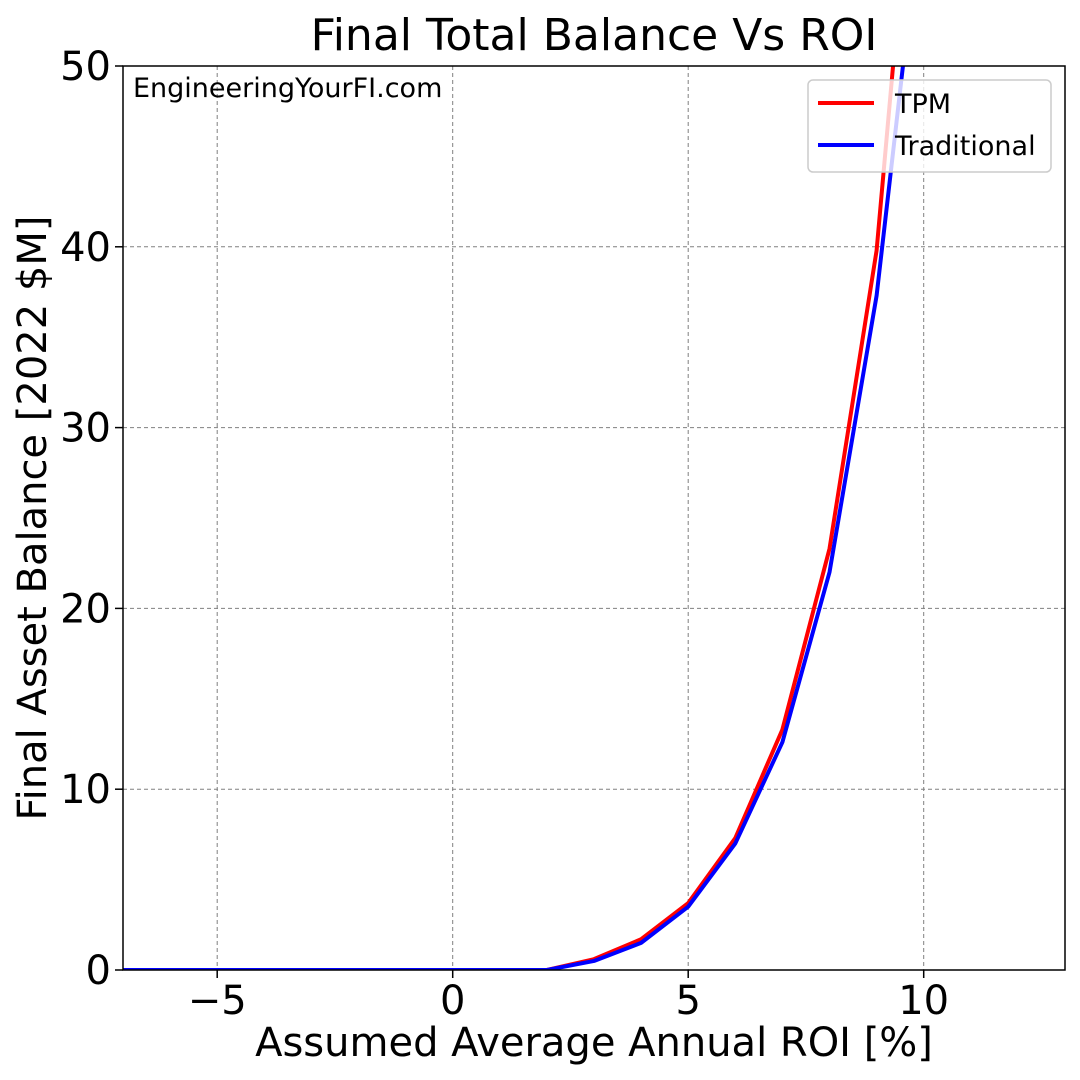 The image size is (1080, 1080). Describe the element at coordinates (922, 104) in the screenshot. I see `legend-label-tpm: TPM` at that location.